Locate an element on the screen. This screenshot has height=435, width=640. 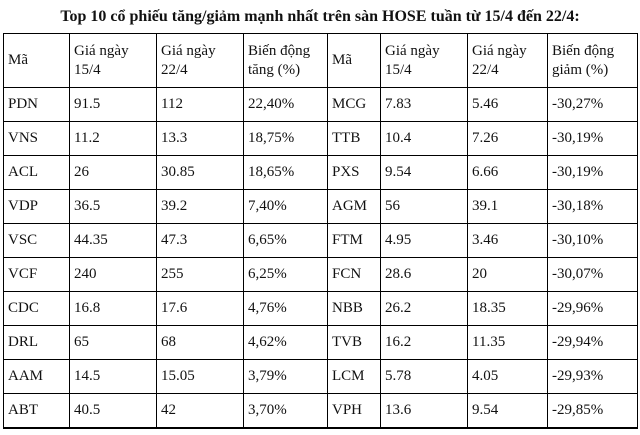
table-cell: -29,85% is located at coordinates (592, 410).